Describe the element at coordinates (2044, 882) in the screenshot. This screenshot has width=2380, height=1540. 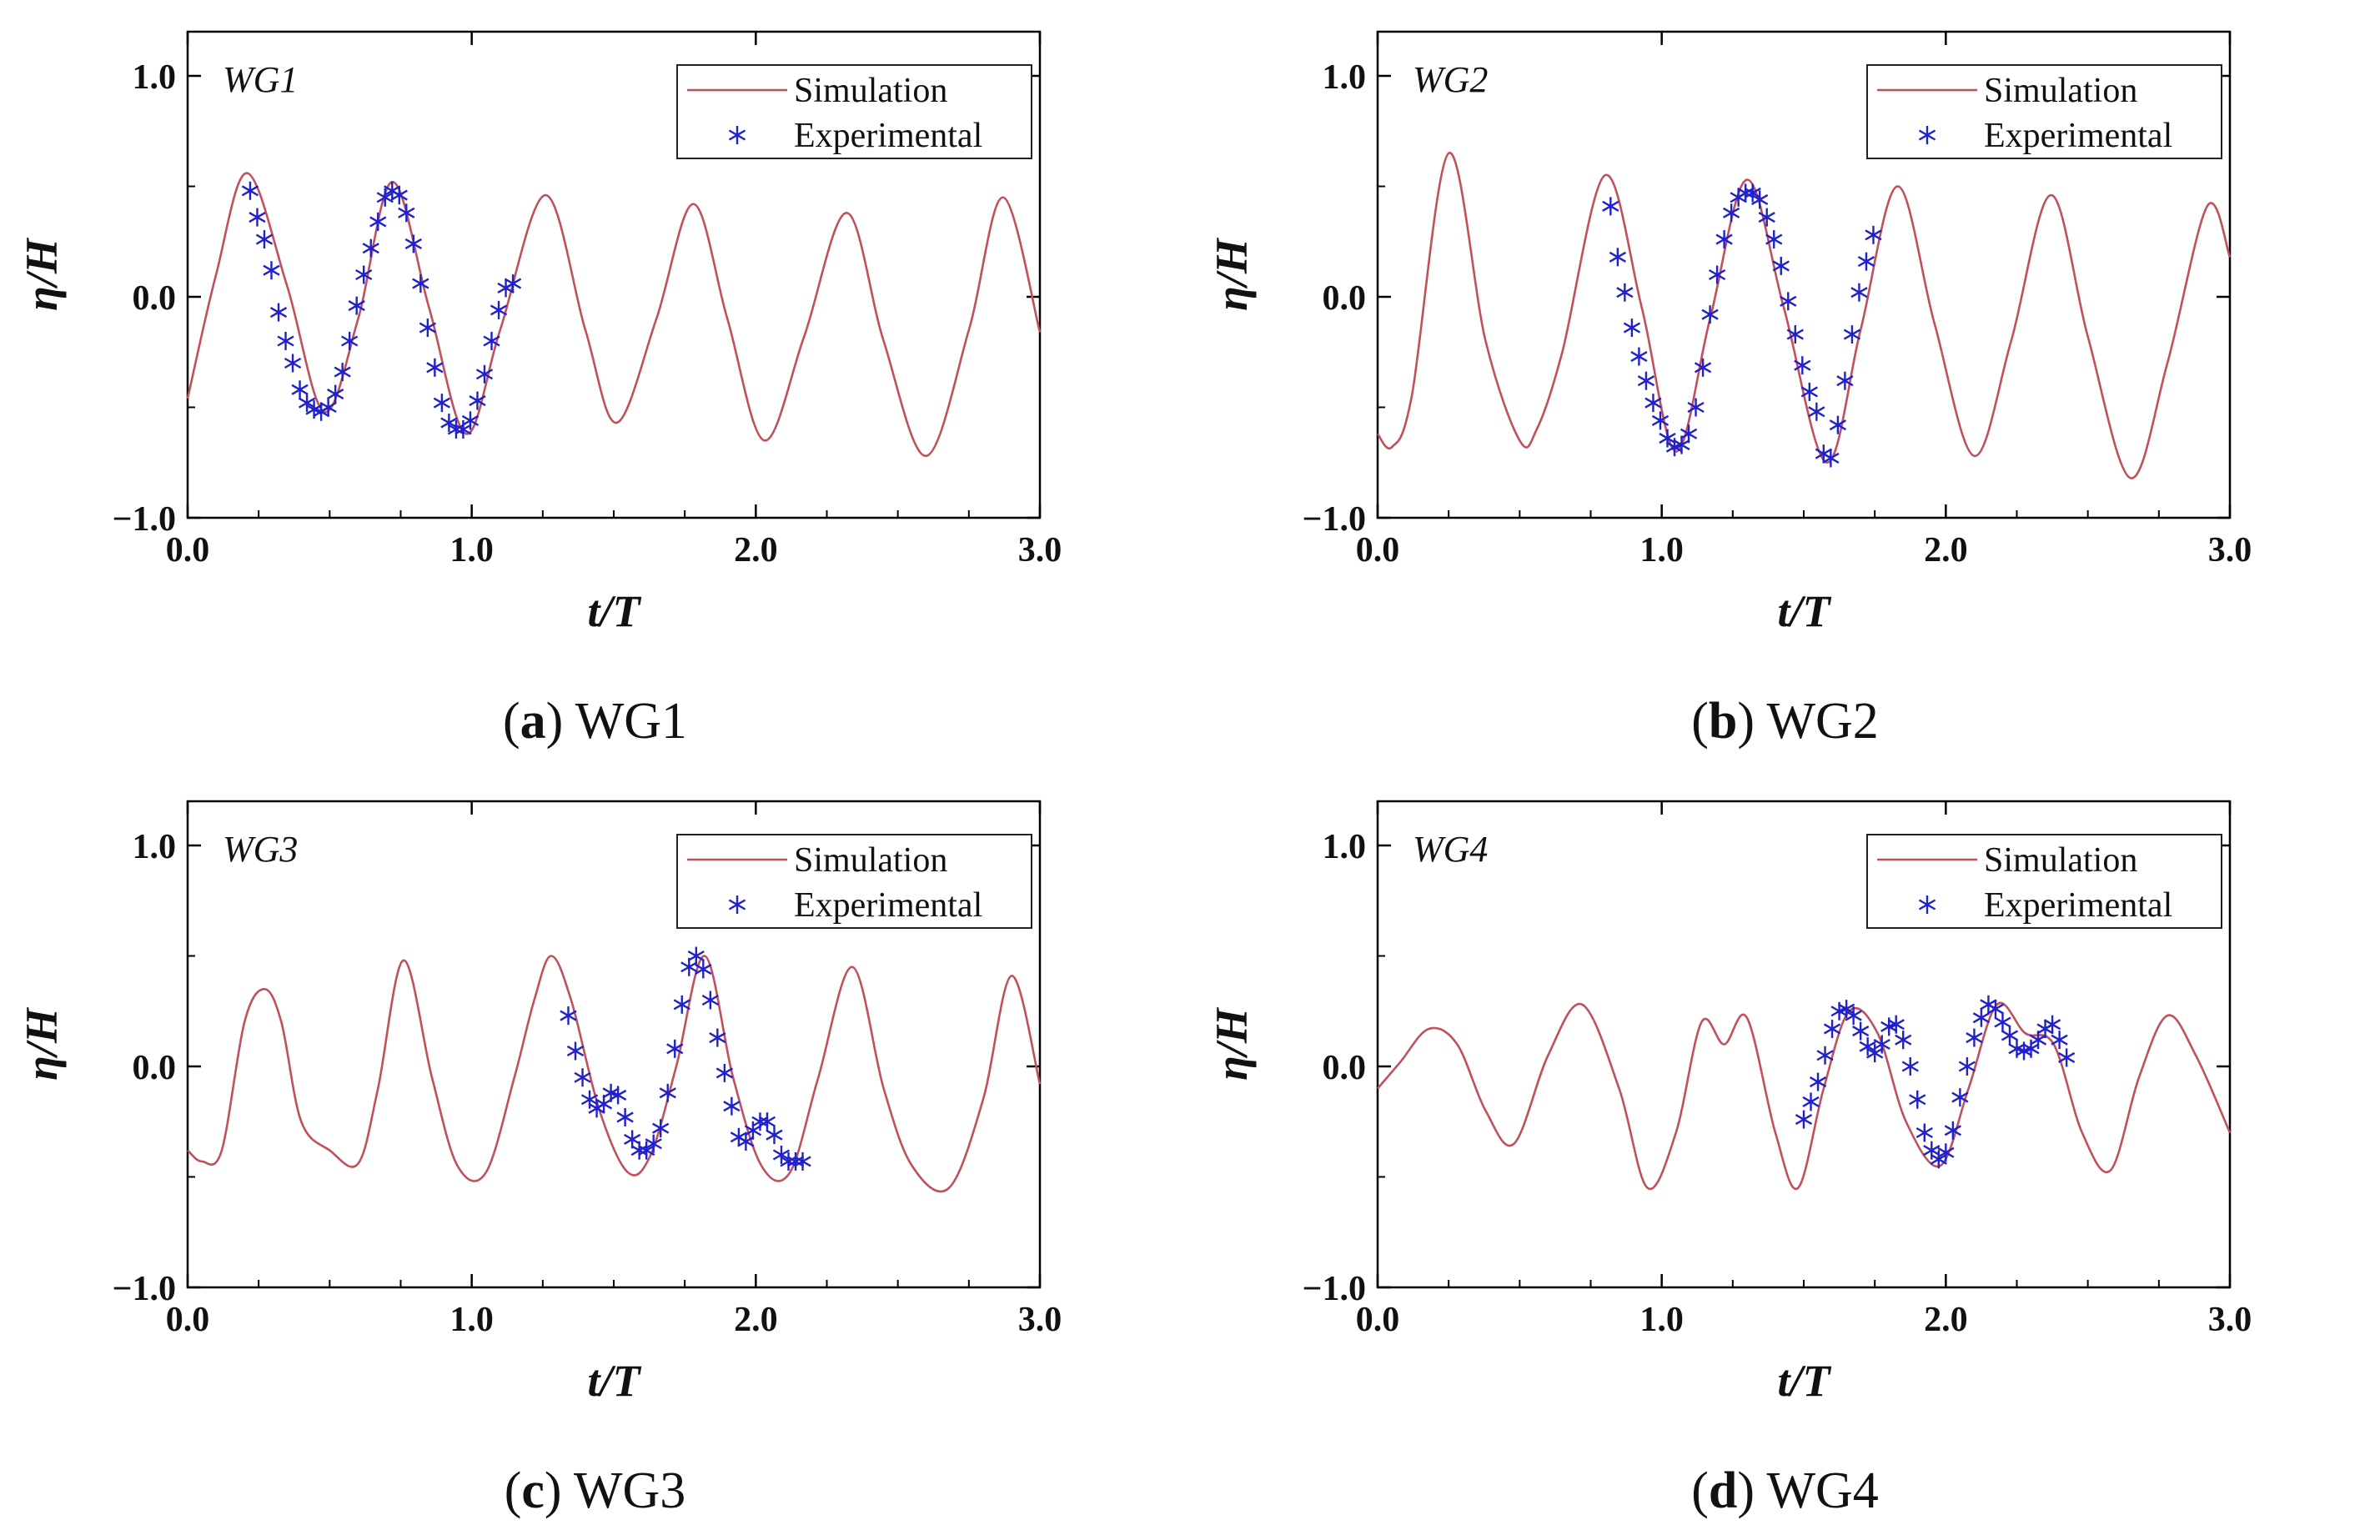
I see `legend-box` at that location.